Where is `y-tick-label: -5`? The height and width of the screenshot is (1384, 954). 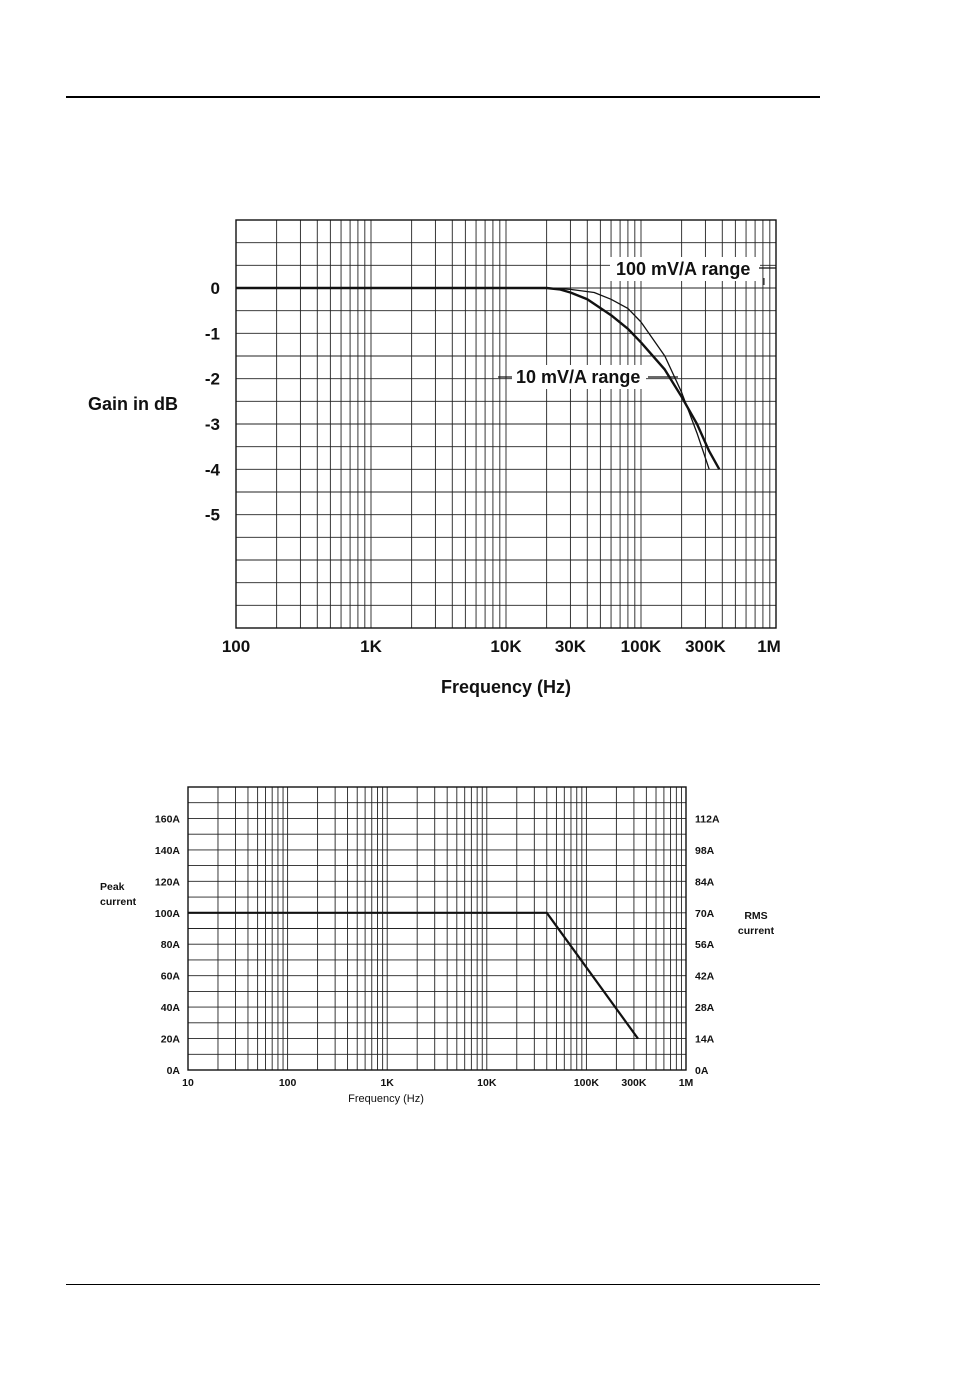
y-tick-label: -5 is located at coordinates (212, 515).